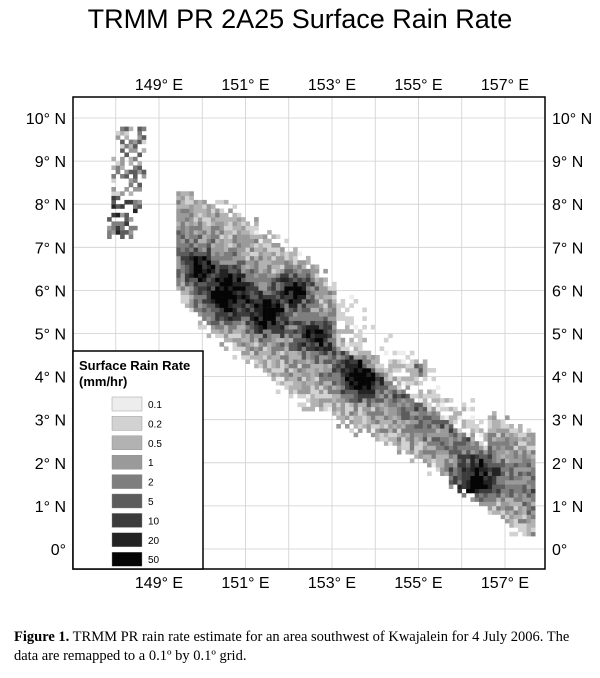  I want to click on latitude-label-right: 1° N, so click(567, 507).